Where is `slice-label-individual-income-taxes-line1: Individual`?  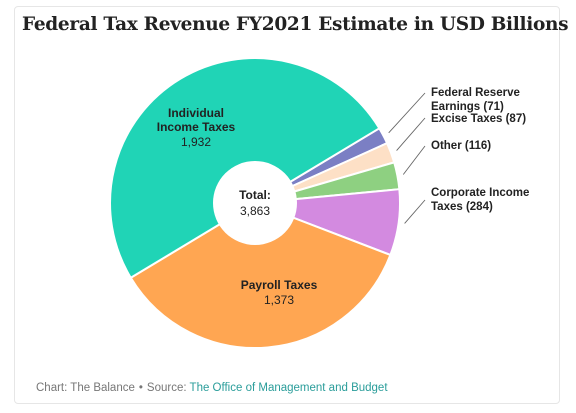 slice-label-individual-income-taxes-line1: Individual is located at coordinates (196, 113).